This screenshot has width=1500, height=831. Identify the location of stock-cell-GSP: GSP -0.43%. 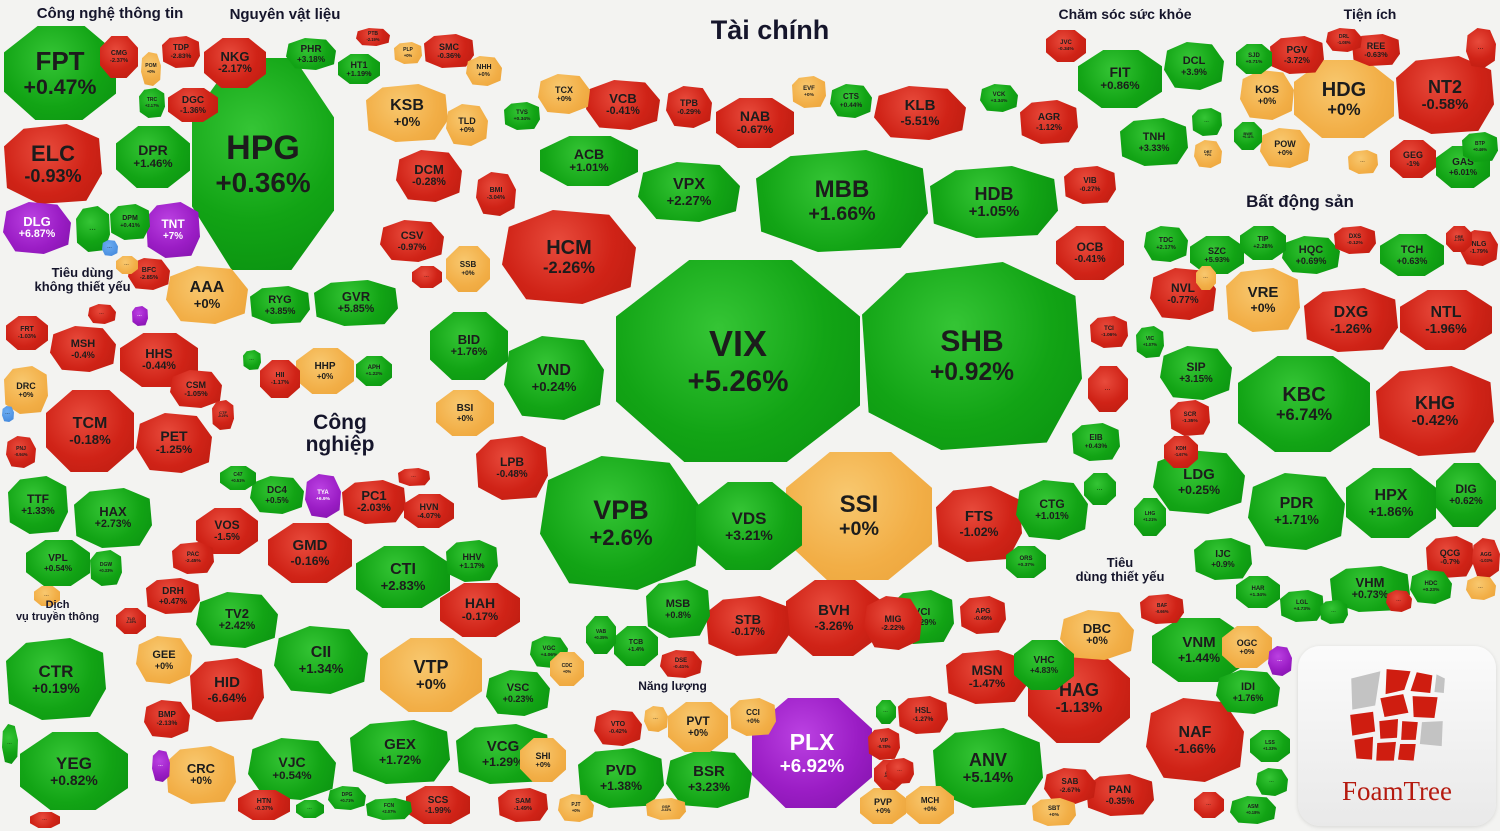
(666, 809).